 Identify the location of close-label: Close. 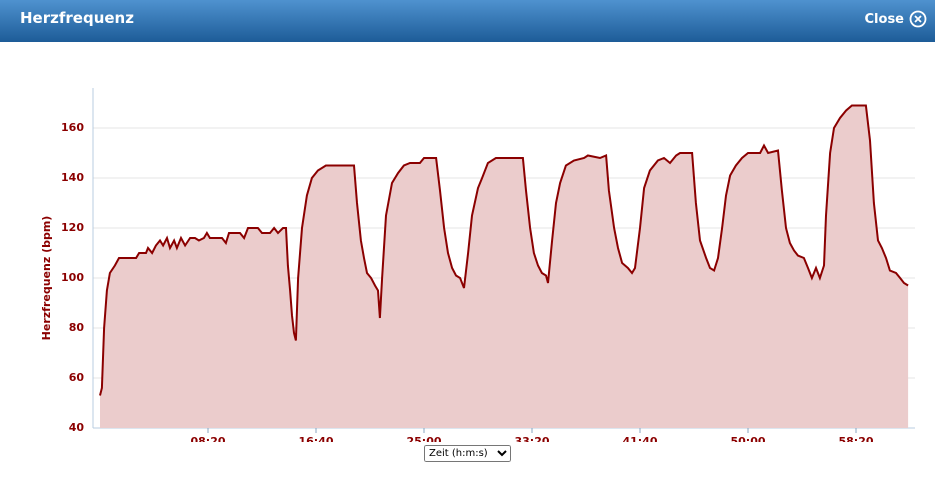
(884, 19).